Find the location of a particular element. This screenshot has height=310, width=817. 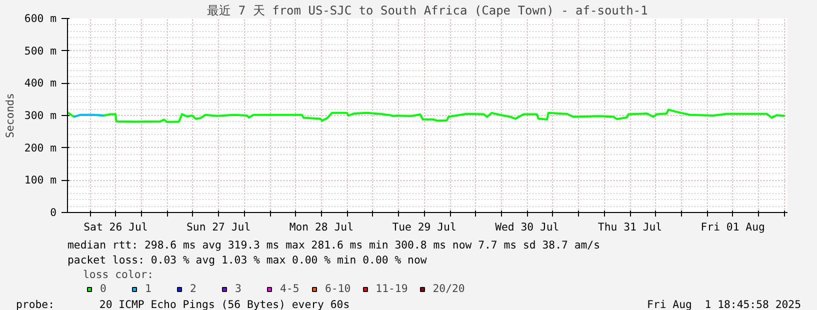

y-tick-label: 300 m is located at coordinates (40, 115).